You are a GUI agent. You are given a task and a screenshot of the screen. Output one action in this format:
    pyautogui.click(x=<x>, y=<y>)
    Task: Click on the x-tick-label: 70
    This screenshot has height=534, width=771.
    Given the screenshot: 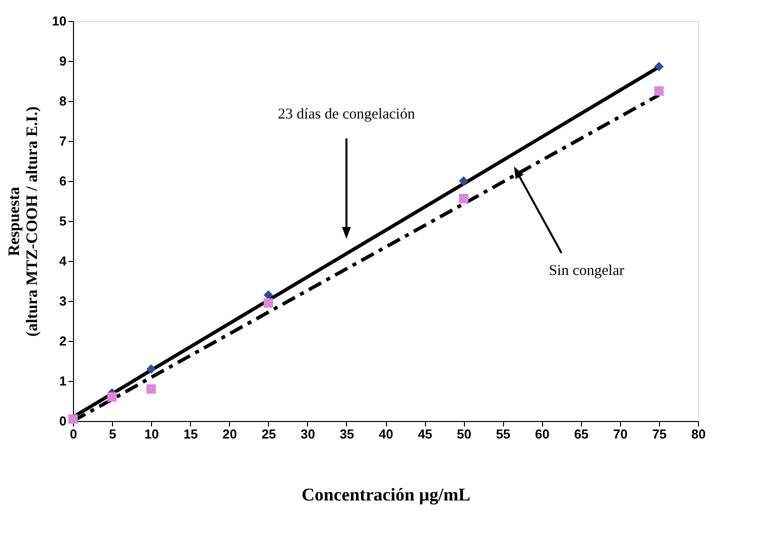 What is the action you would take?
    pyautogui.click(x=620, y=434)
    